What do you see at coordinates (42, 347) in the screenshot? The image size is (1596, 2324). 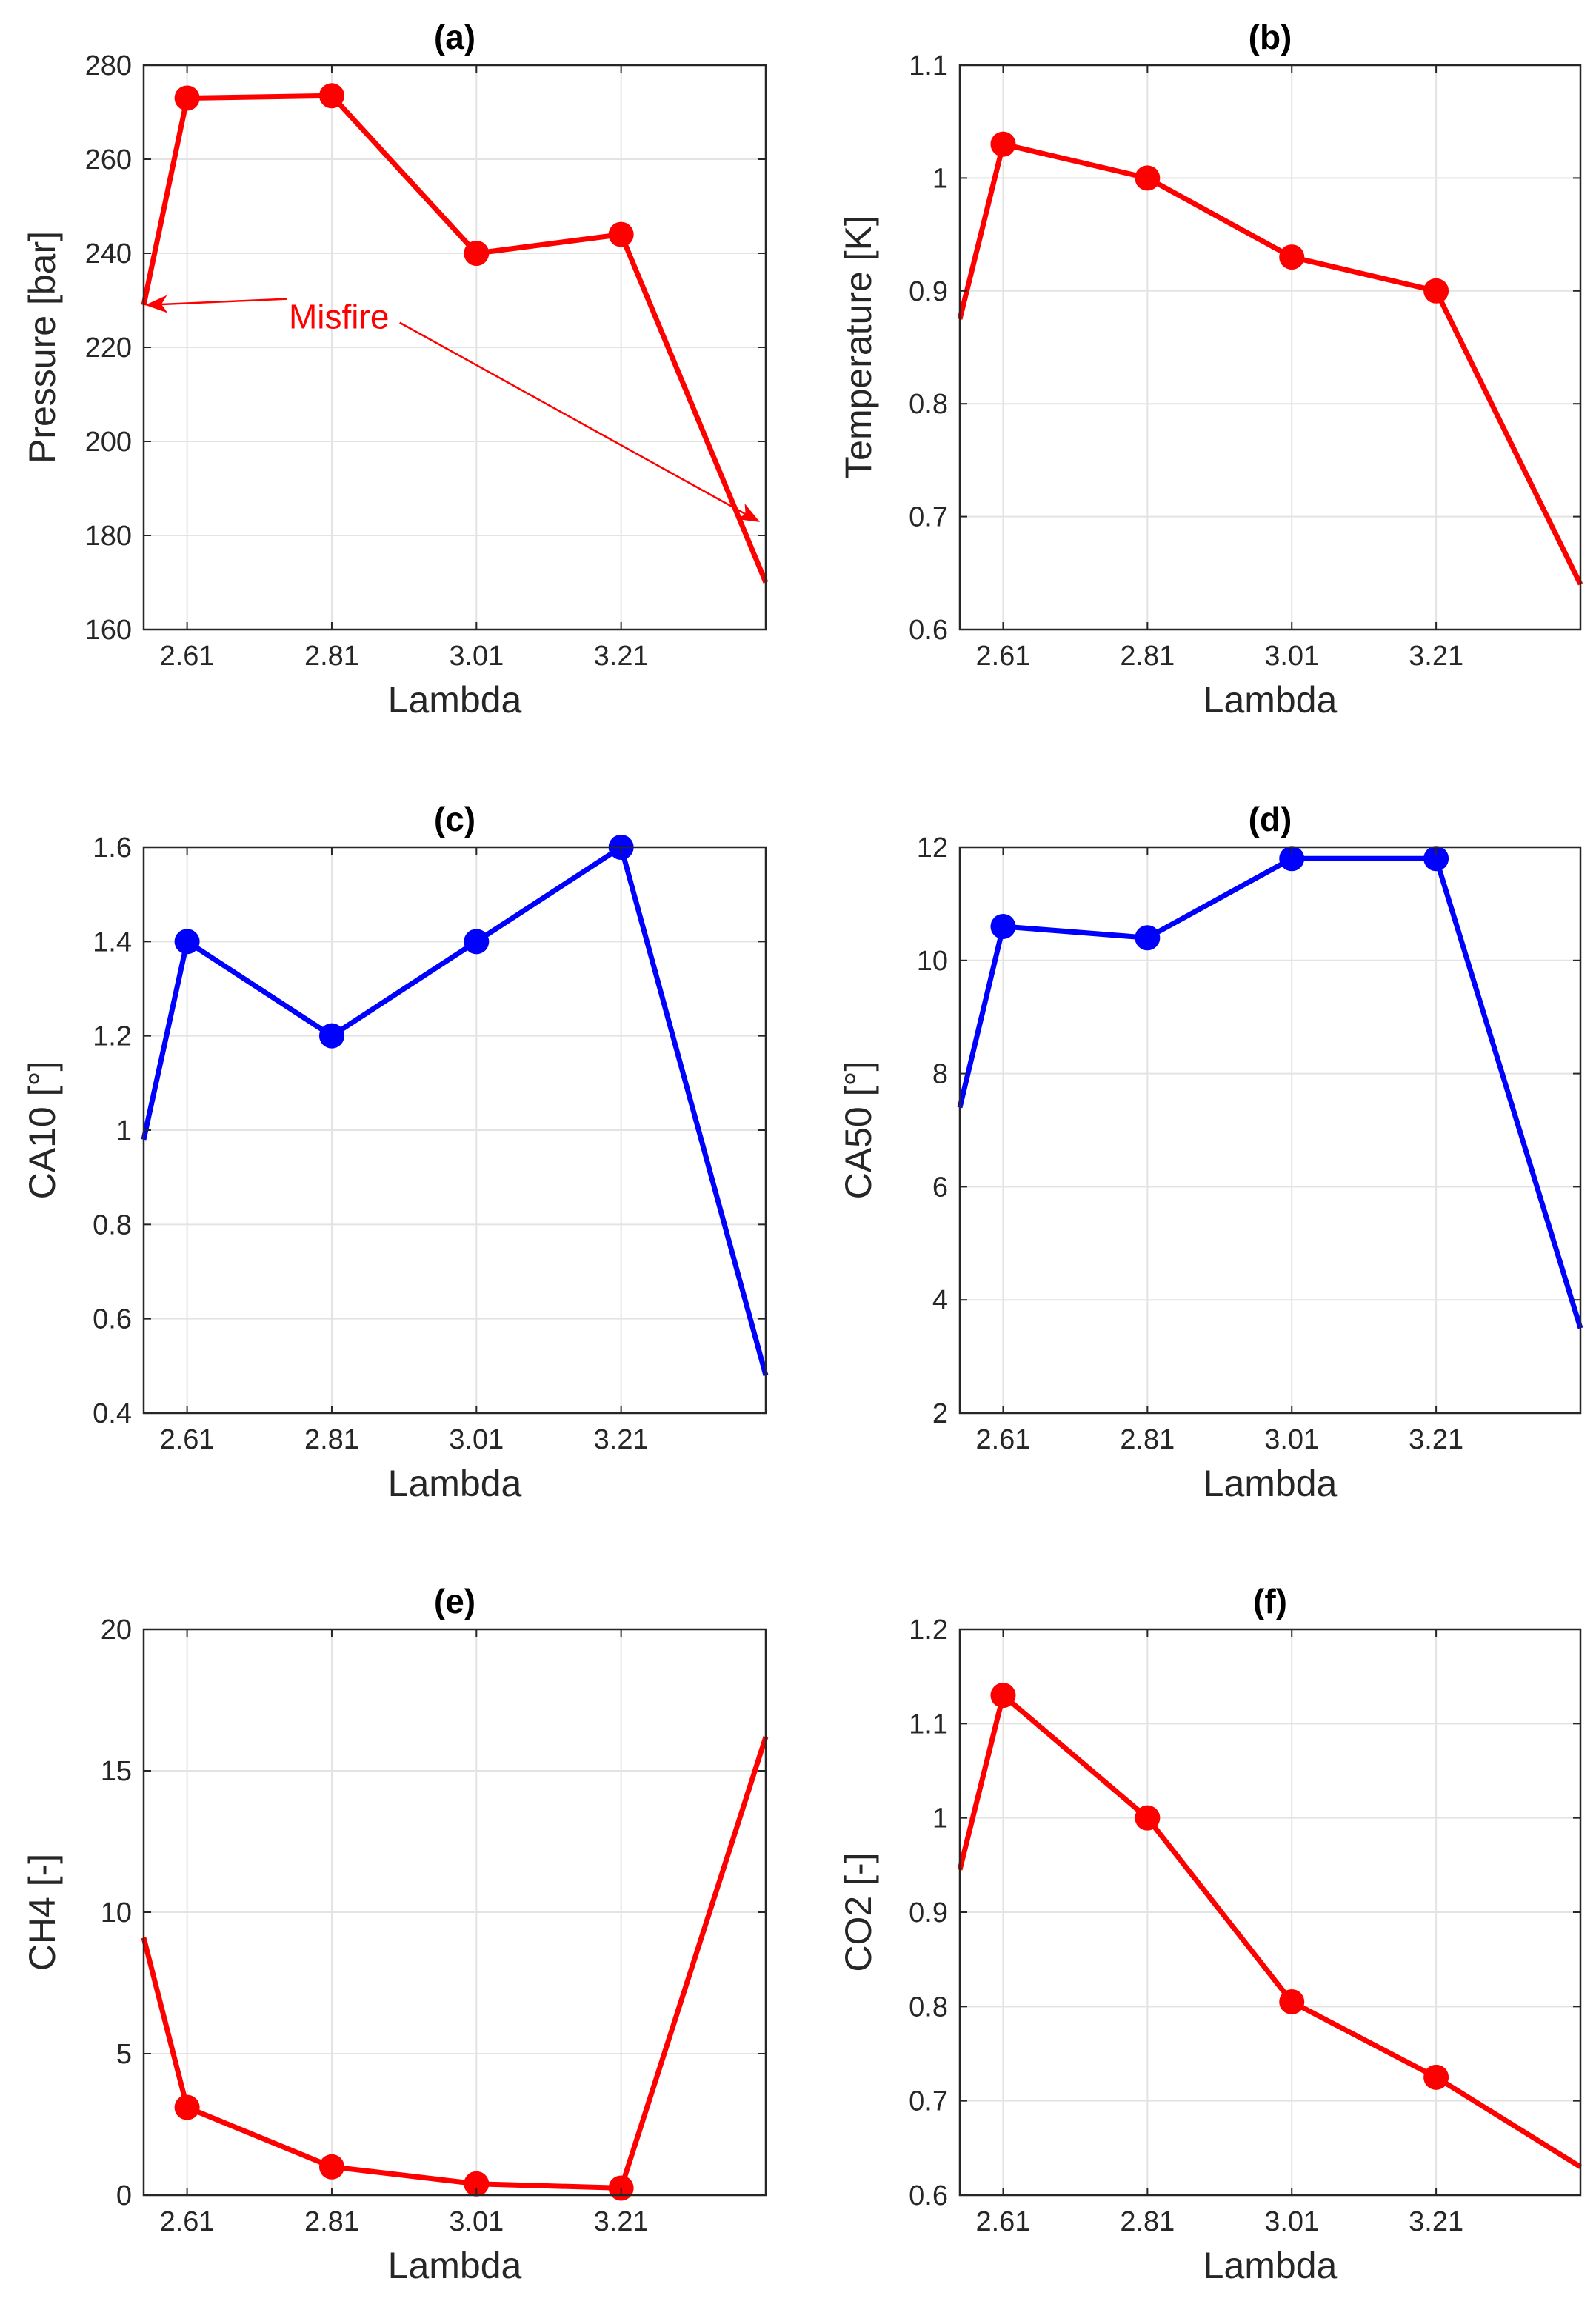 I see `y-axis-label: Pressure [bar]` at bounding box center [42, 347].